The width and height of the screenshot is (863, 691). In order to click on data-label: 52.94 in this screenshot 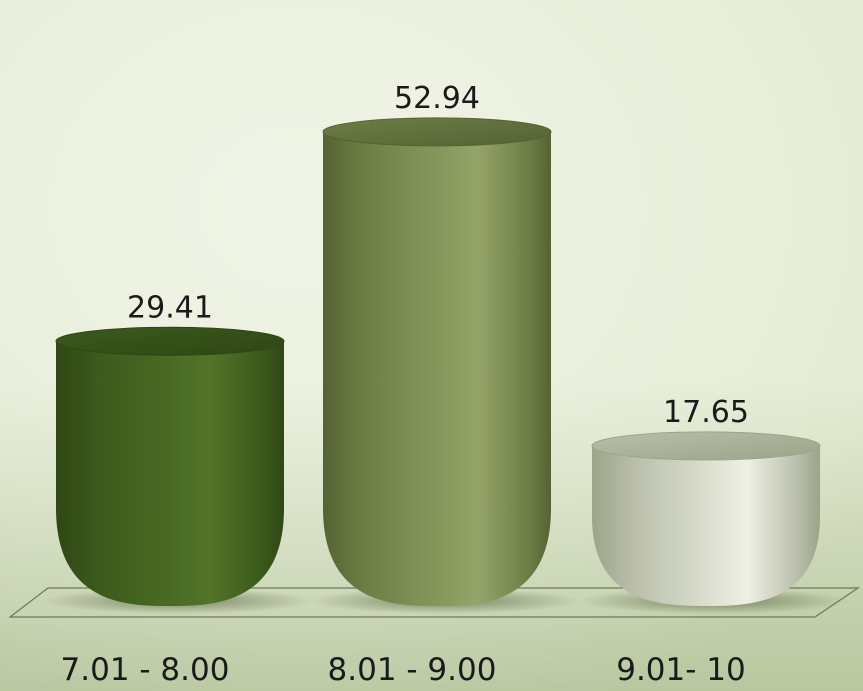, I will do `click(437, 98)`.